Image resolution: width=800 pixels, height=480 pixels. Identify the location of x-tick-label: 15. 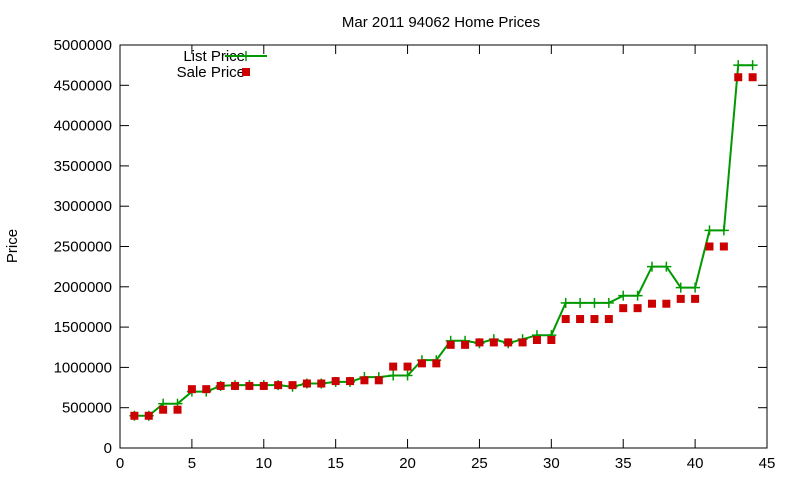
(335, 463).